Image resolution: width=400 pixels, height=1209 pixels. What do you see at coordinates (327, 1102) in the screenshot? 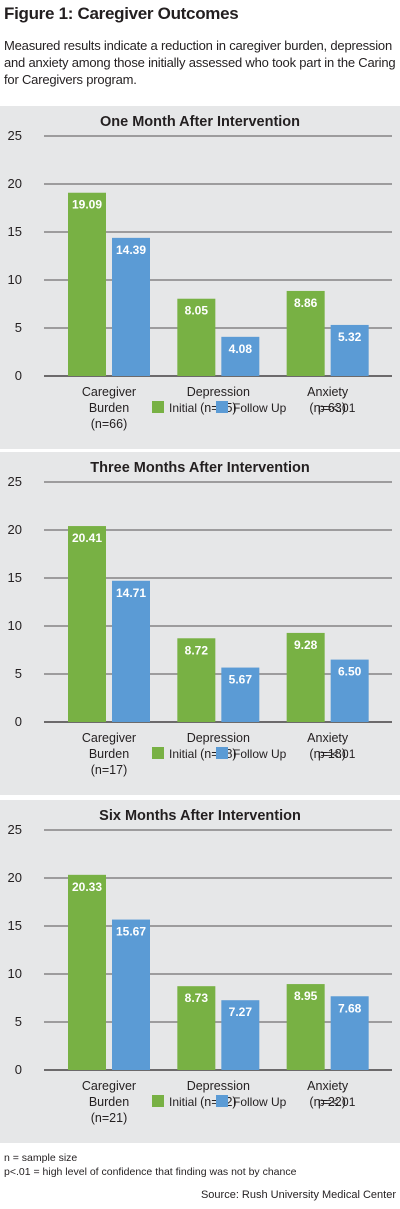
I see `category-label: (n=22)` at bounding box center [327, 1102].